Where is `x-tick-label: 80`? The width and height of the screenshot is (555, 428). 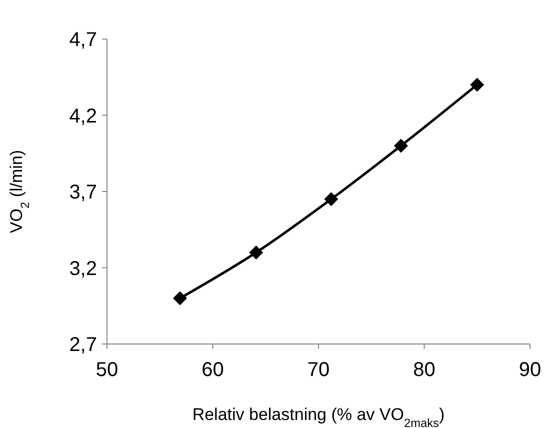
x-tick-label: 80 is located at coordinates (424, 370).